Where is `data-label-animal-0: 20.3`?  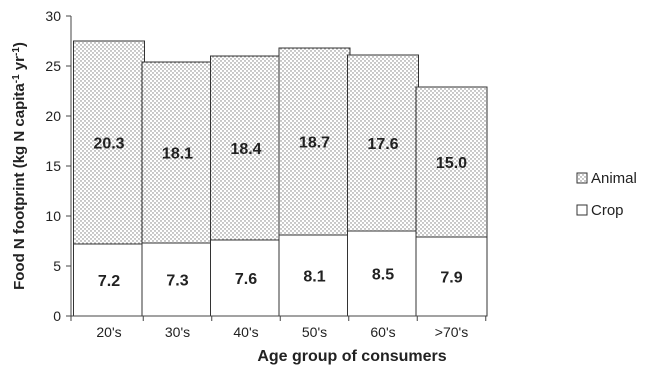
data-label-animal-0: 20.3 is located at coordinates (108, 144).